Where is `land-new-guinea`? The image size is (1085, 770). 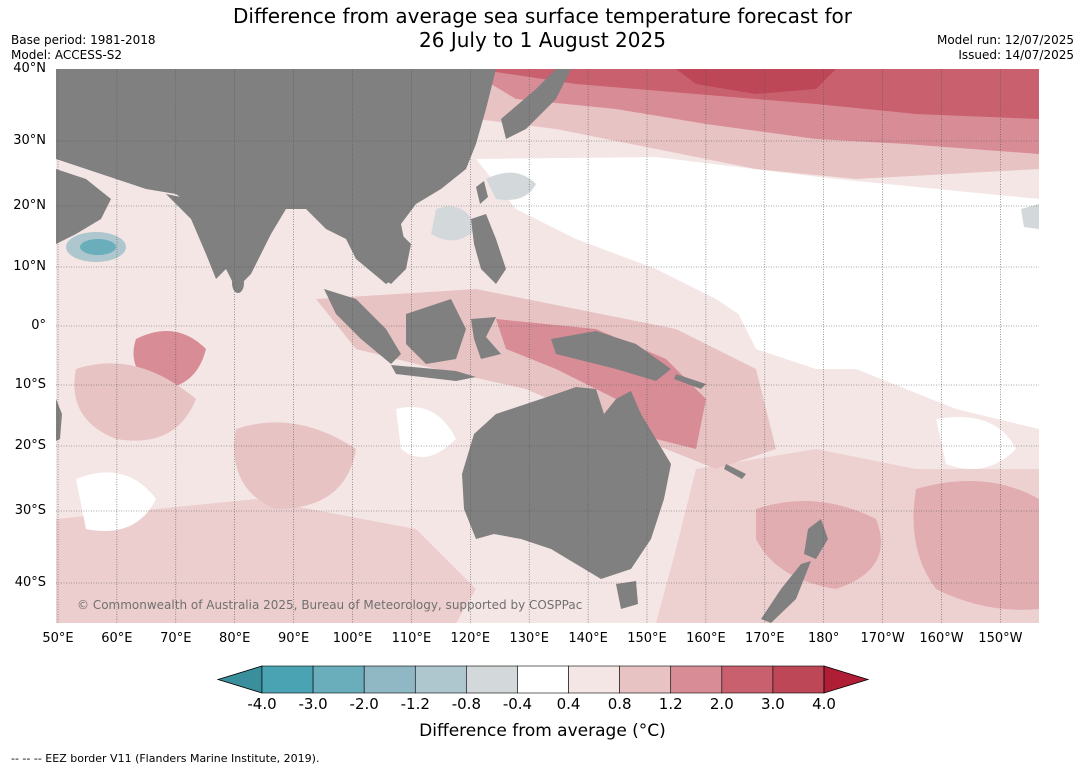
land-new-guinea is located at coordinates (611, 356).